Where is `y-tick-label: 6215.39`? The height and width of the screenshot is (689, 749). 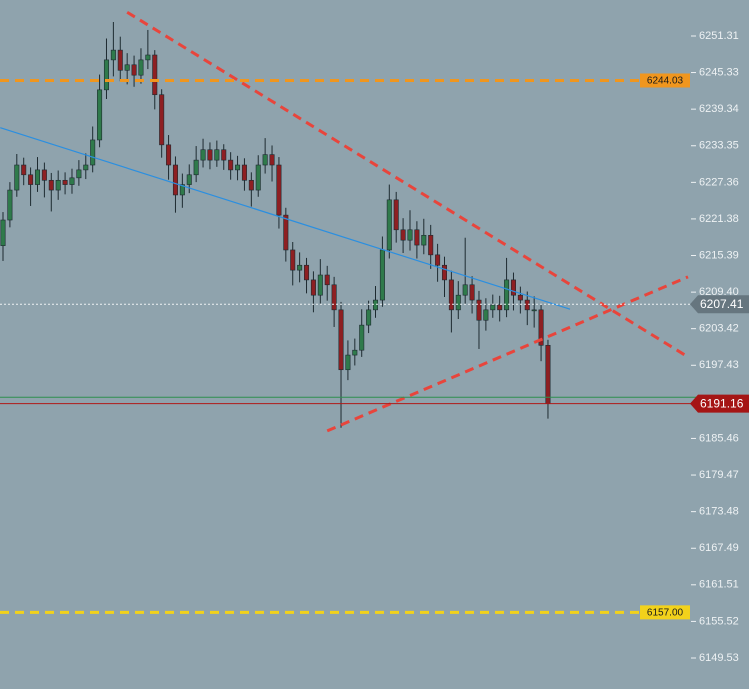
y-tick-label: 6215.39 is located at coordinates (719, 255).